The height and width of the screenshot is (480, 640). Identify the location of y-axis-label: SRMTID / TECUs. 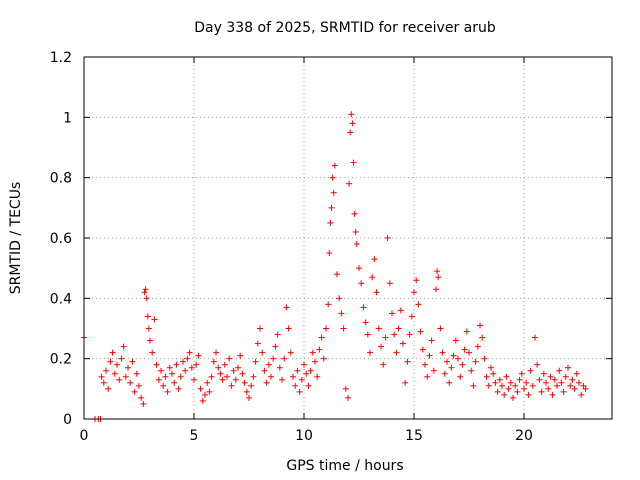
(16, 238).